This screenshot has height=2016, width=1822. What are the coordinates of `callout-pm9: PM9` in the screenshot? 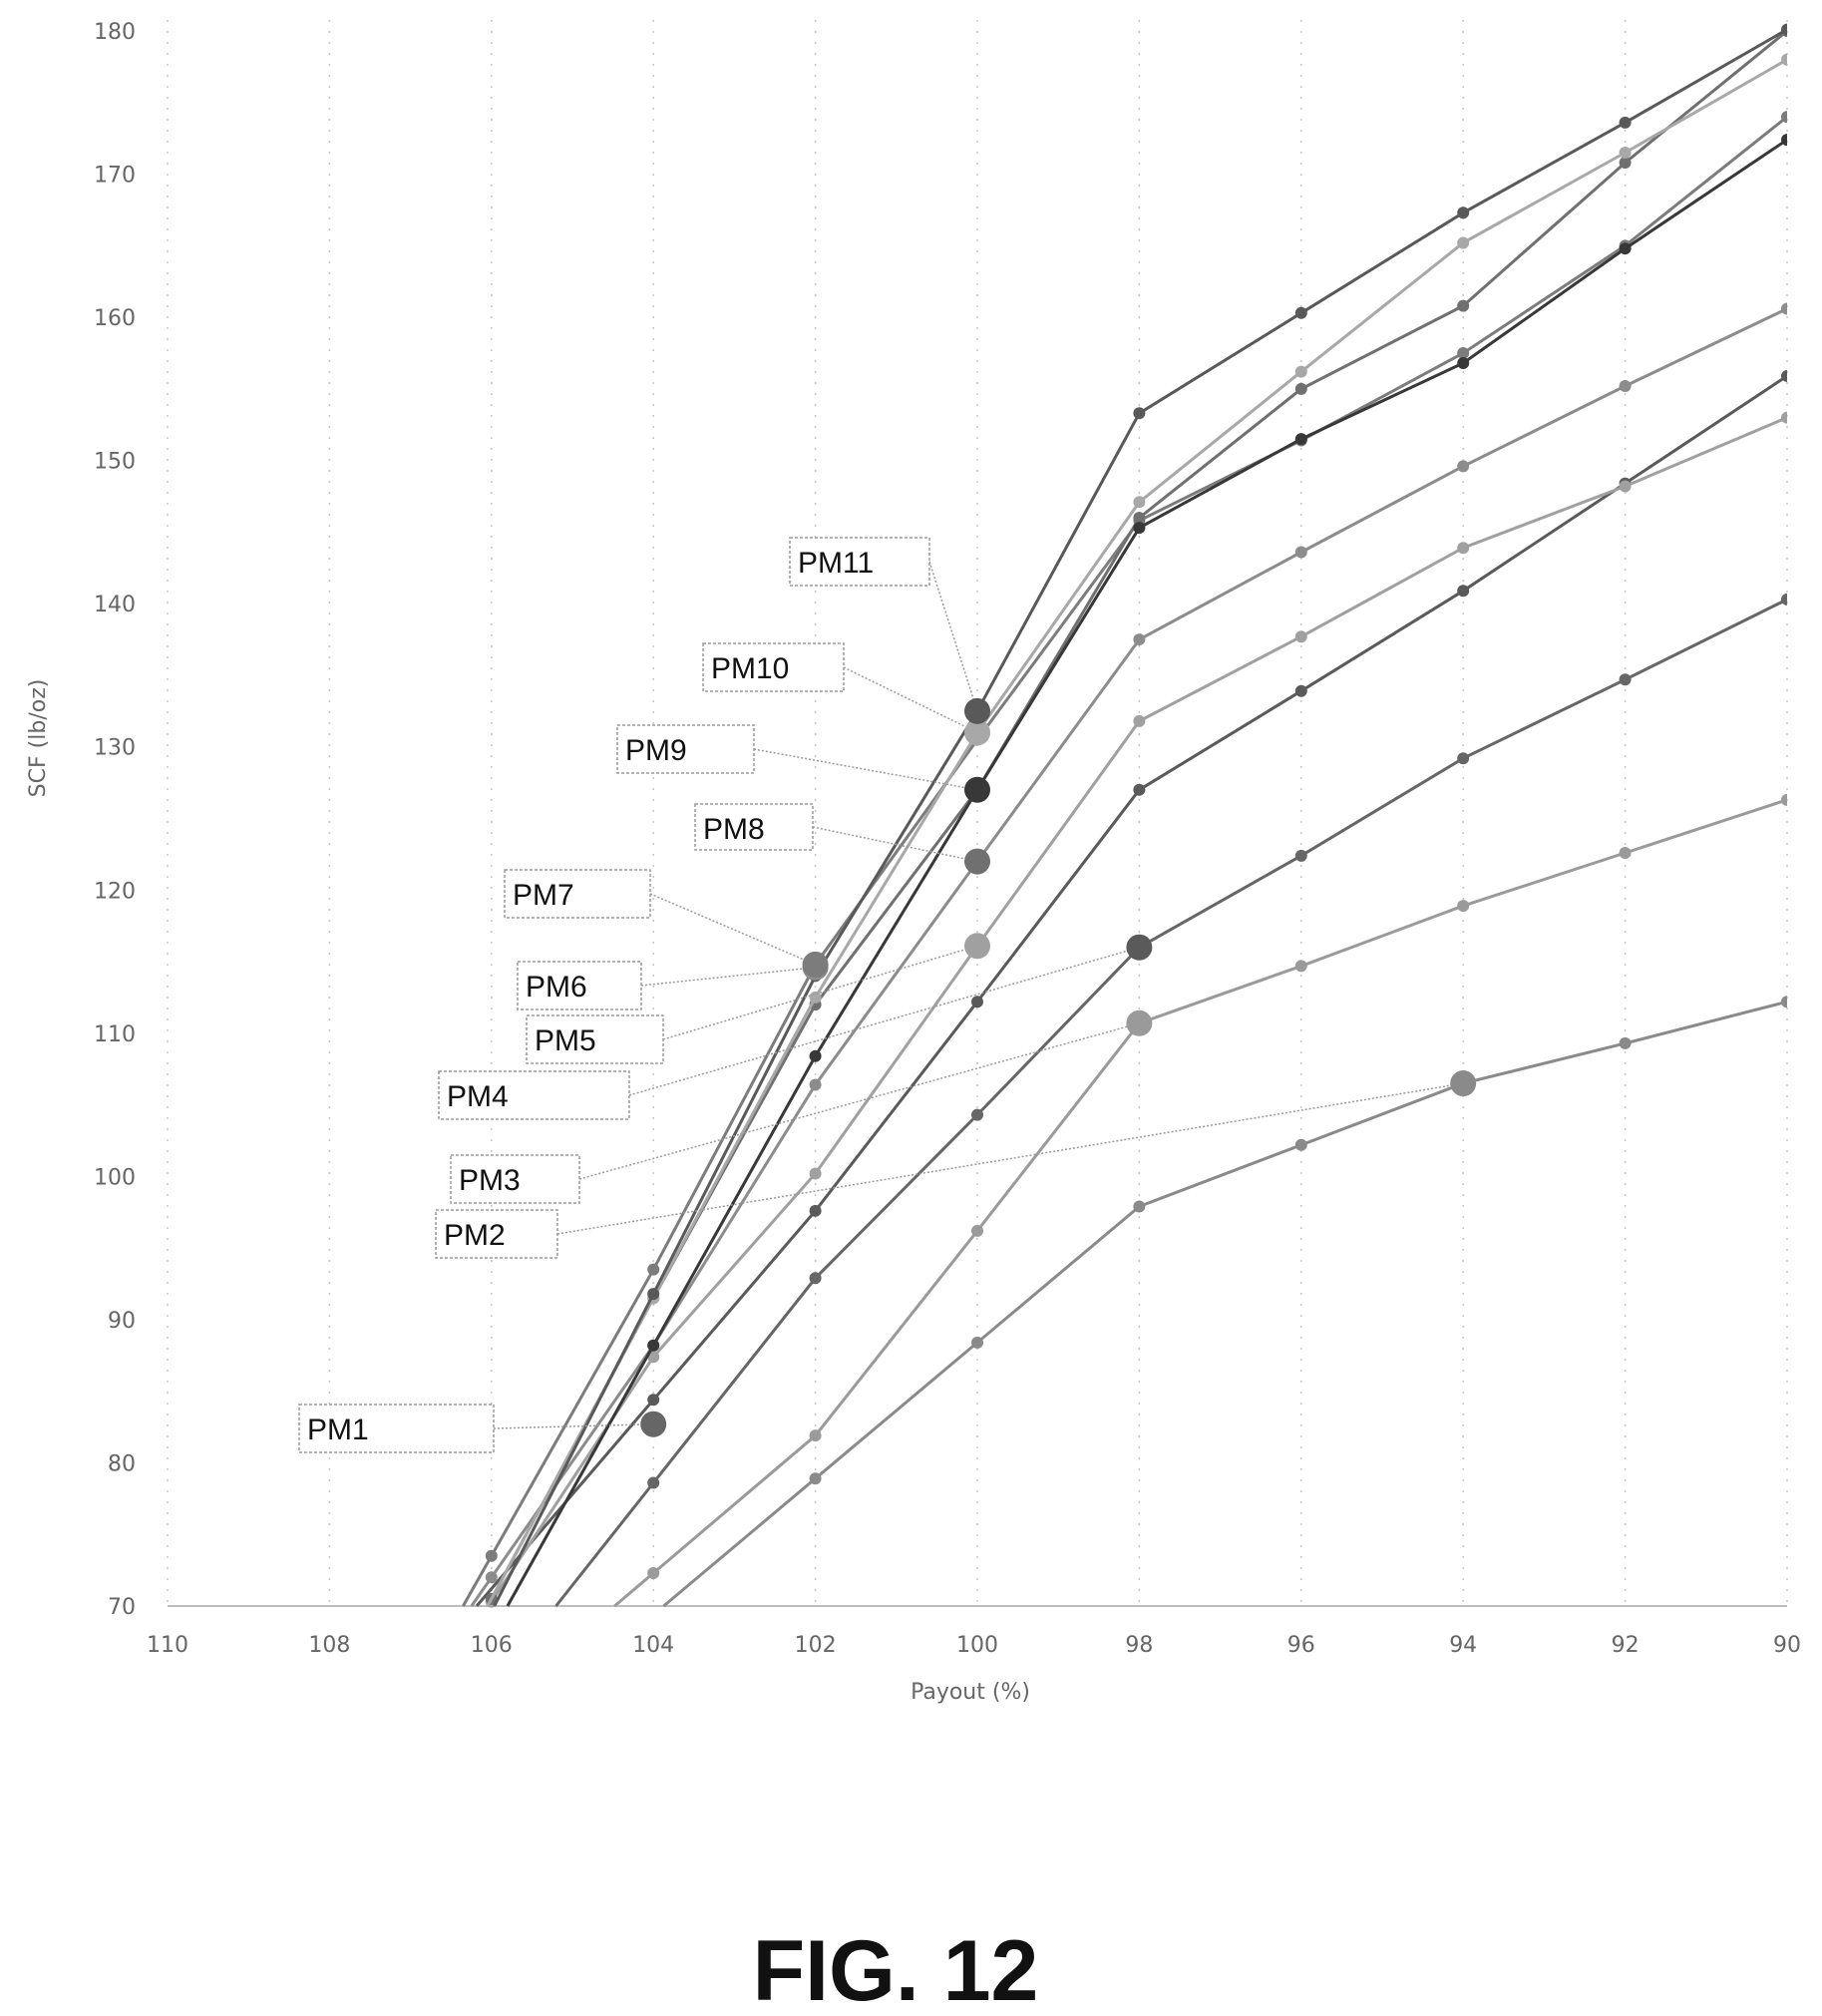 It's located at (685, 749).